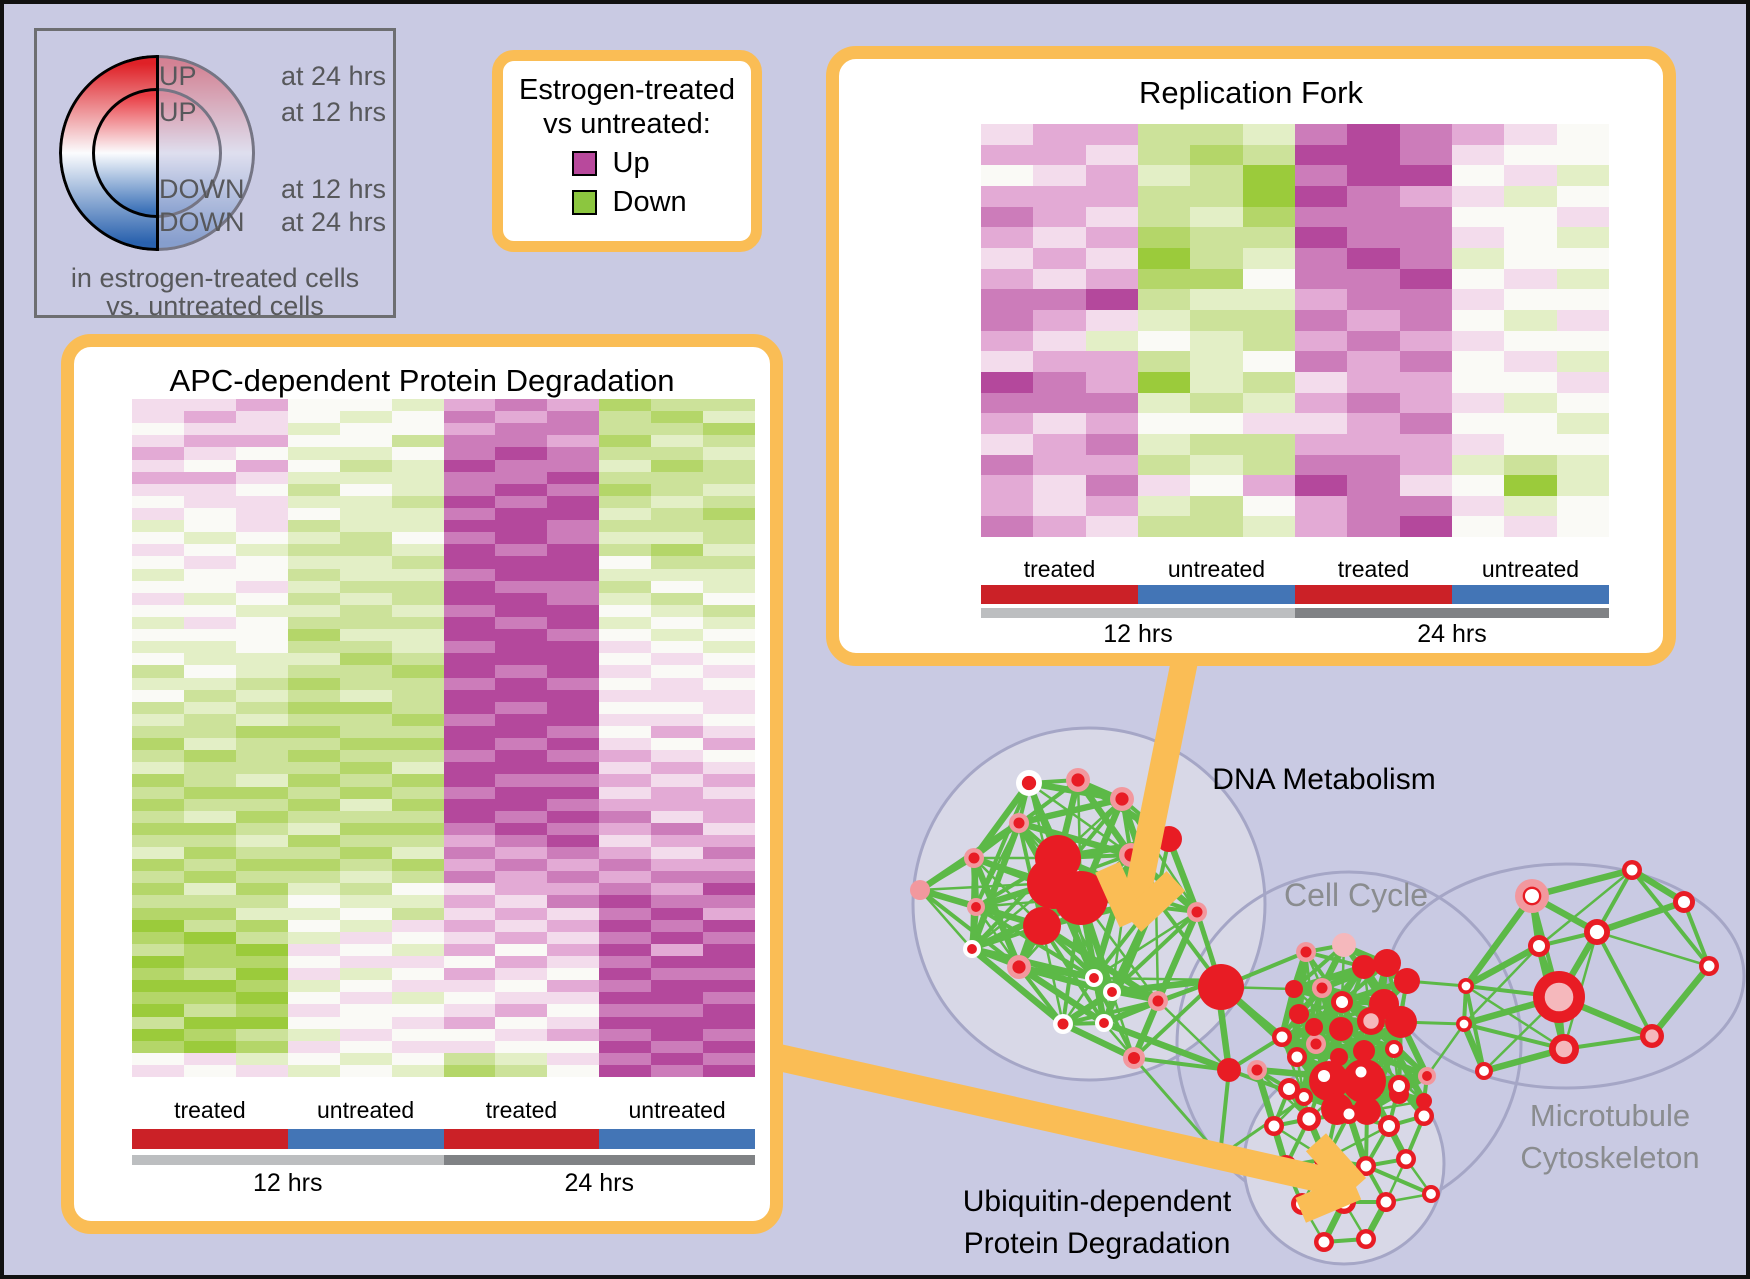 The height and width of the screenshot is (1279, 1750). I want to click on time-color-bar, so click(1295, 613).